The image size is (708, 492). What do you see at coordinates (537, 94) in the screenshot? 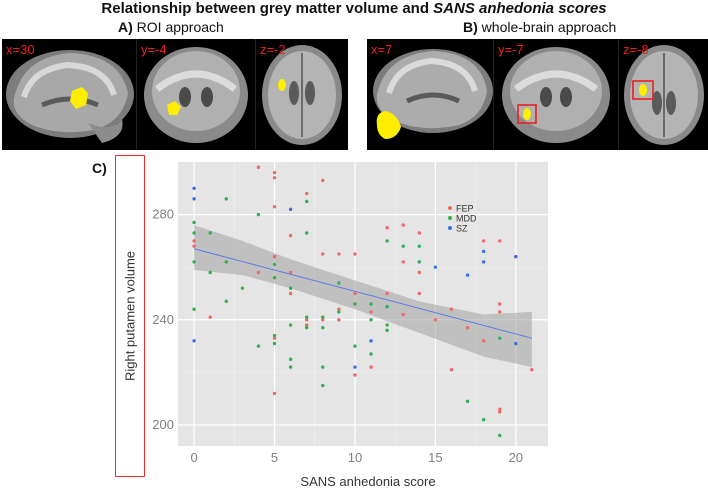
I see `panel-b-scans: x=7 y=-7 z=-8` at bounding box center [537, 94].